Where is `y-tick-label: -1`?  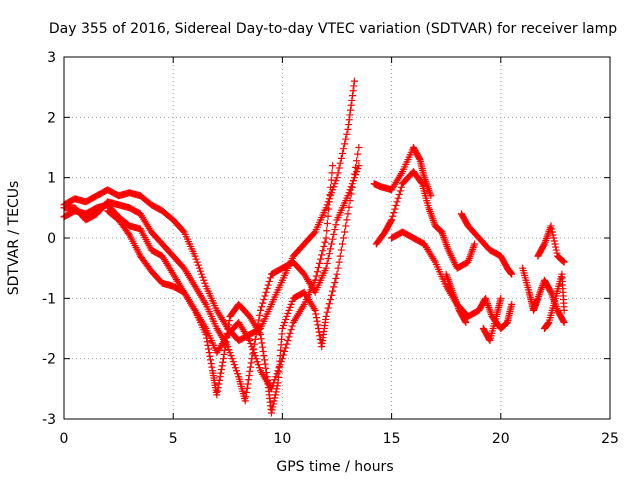
y-tick-label: -1 is located at coordinates (49, 299).